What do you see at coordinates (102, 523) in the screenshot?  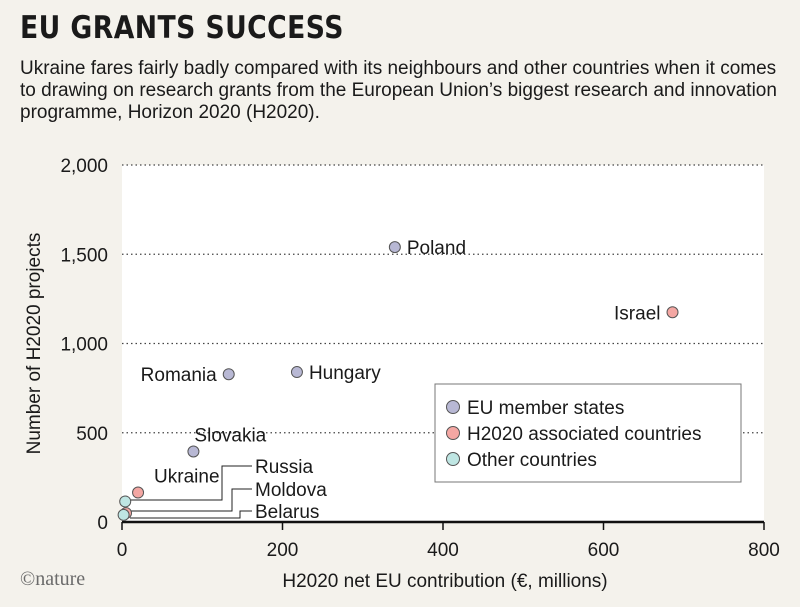 I see `y-tick-label: 0` at bounding box center [102, 523].